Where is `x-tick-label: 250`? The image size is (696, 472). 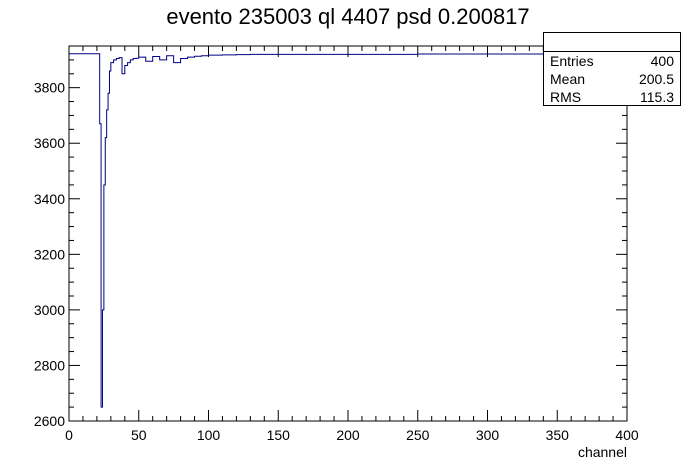
x-tick-label: 250 is located at coordinates (418, 435).